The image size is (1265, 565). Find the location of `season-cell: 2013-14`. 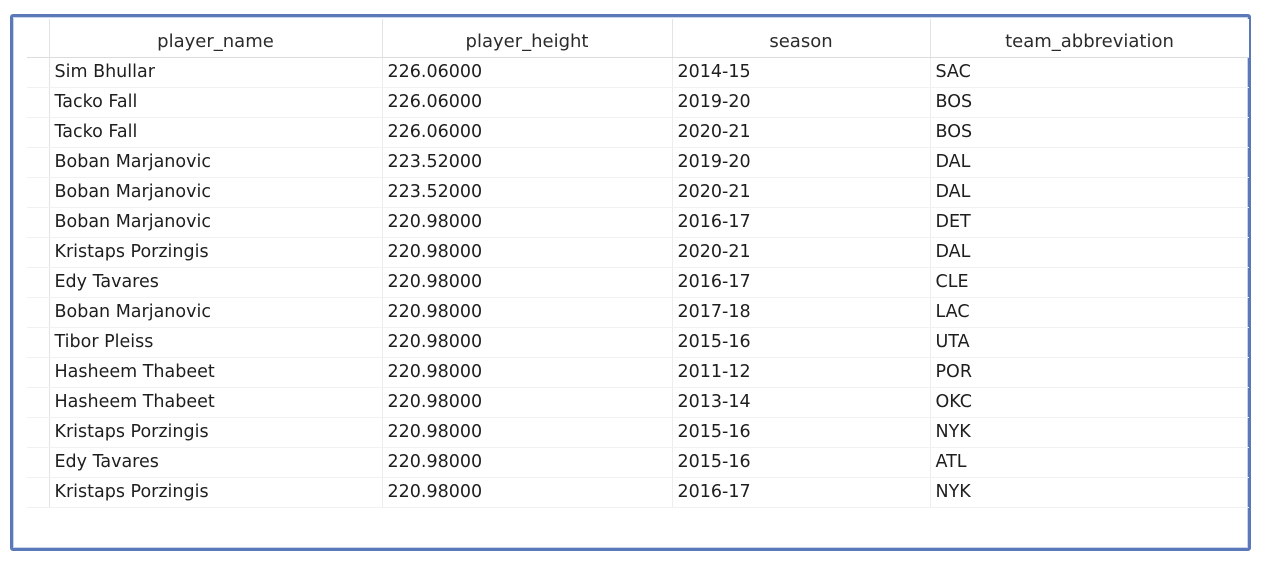

season-cell: 2013-14 is located at coordinates (801, 402).